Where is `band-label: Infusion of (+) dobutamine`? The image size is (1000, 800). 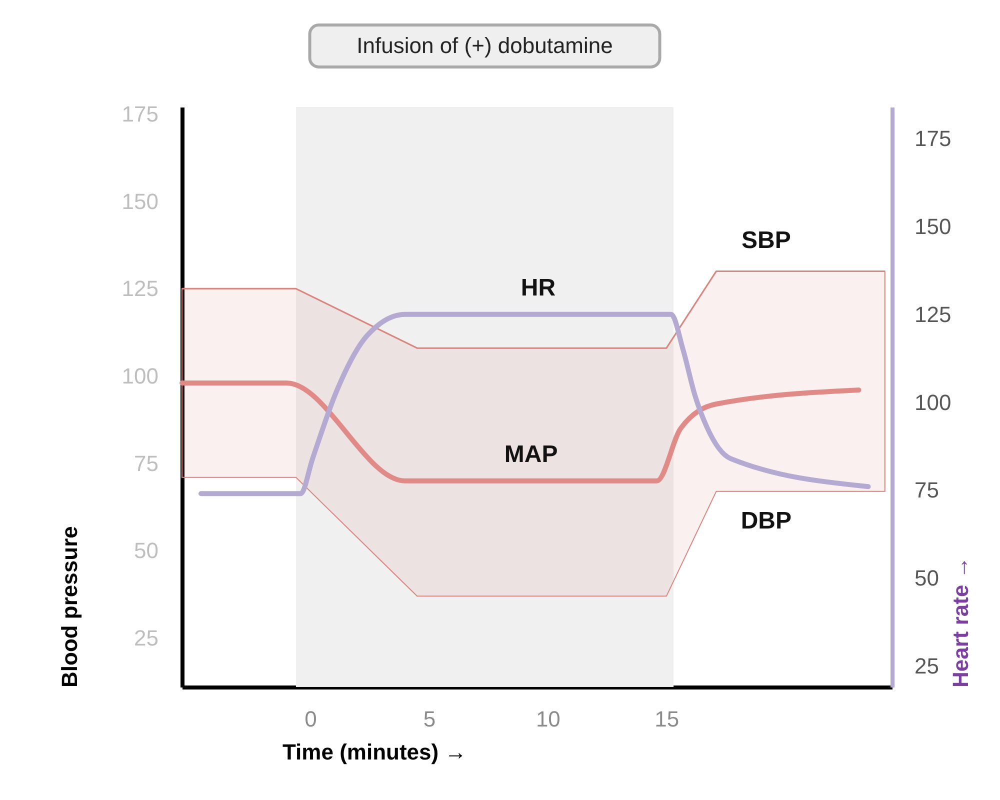 band-label: Infusion of (+) dobutamine is located at coordinates (484, 45).